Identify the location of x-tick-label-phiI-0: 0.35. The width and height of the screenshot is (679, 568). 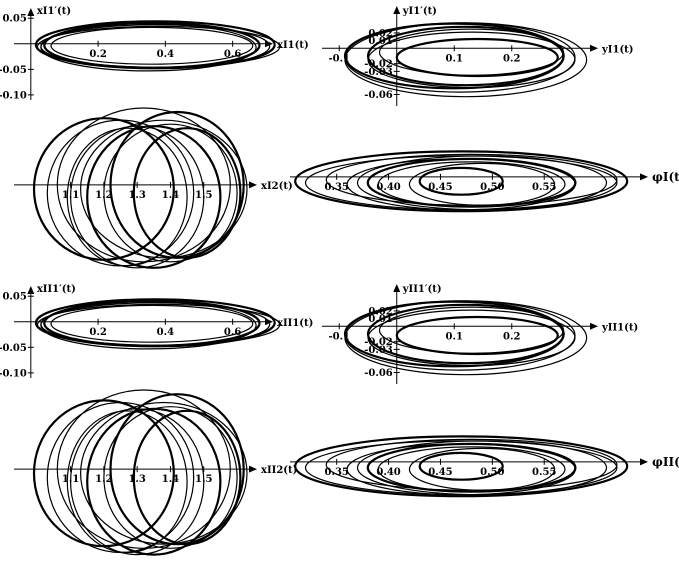
(337, 187).